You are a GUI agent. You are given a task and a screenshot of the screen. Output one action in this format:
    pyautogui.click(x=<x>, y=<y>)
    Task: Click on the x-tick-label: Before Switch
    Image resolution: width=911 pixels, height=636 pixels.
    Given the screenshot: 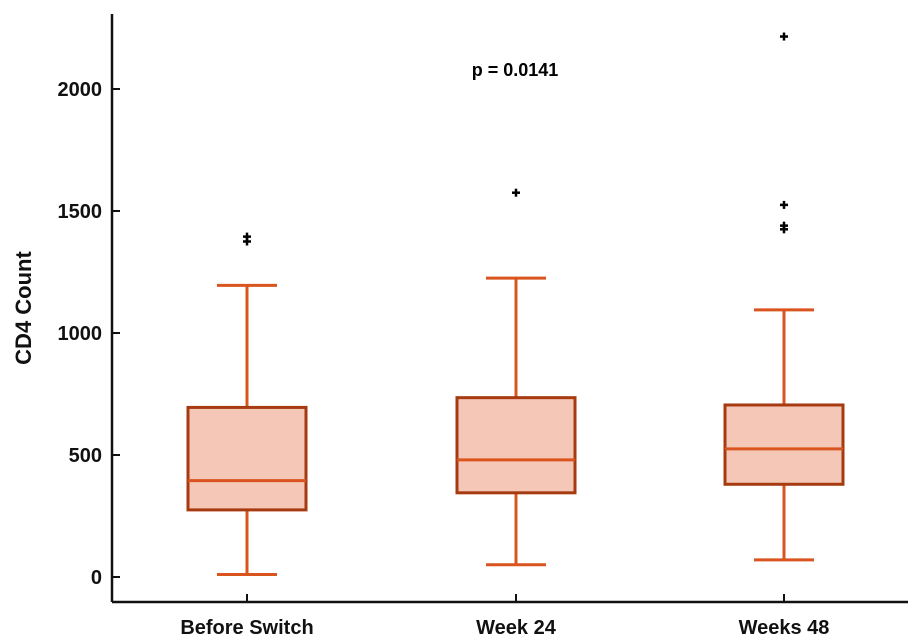 What is the action you would take?
    pyautogui.click(x=246, y=626)
    